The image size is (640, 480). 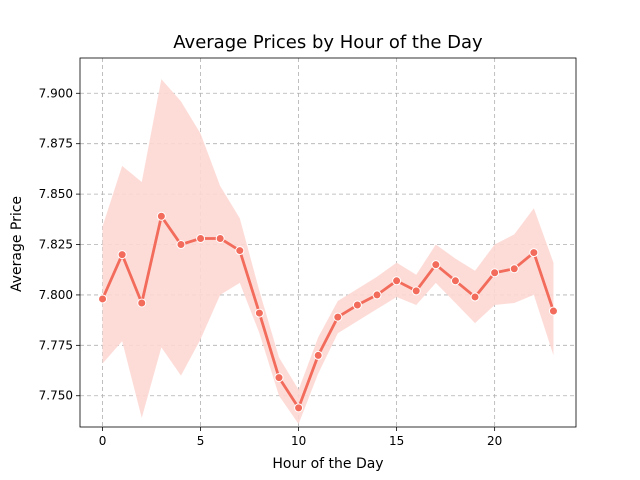 What do you see at coordinates (298, 441) in the screenshot?
I see `x-tick-label: 10` at bounding box center [298, 441].